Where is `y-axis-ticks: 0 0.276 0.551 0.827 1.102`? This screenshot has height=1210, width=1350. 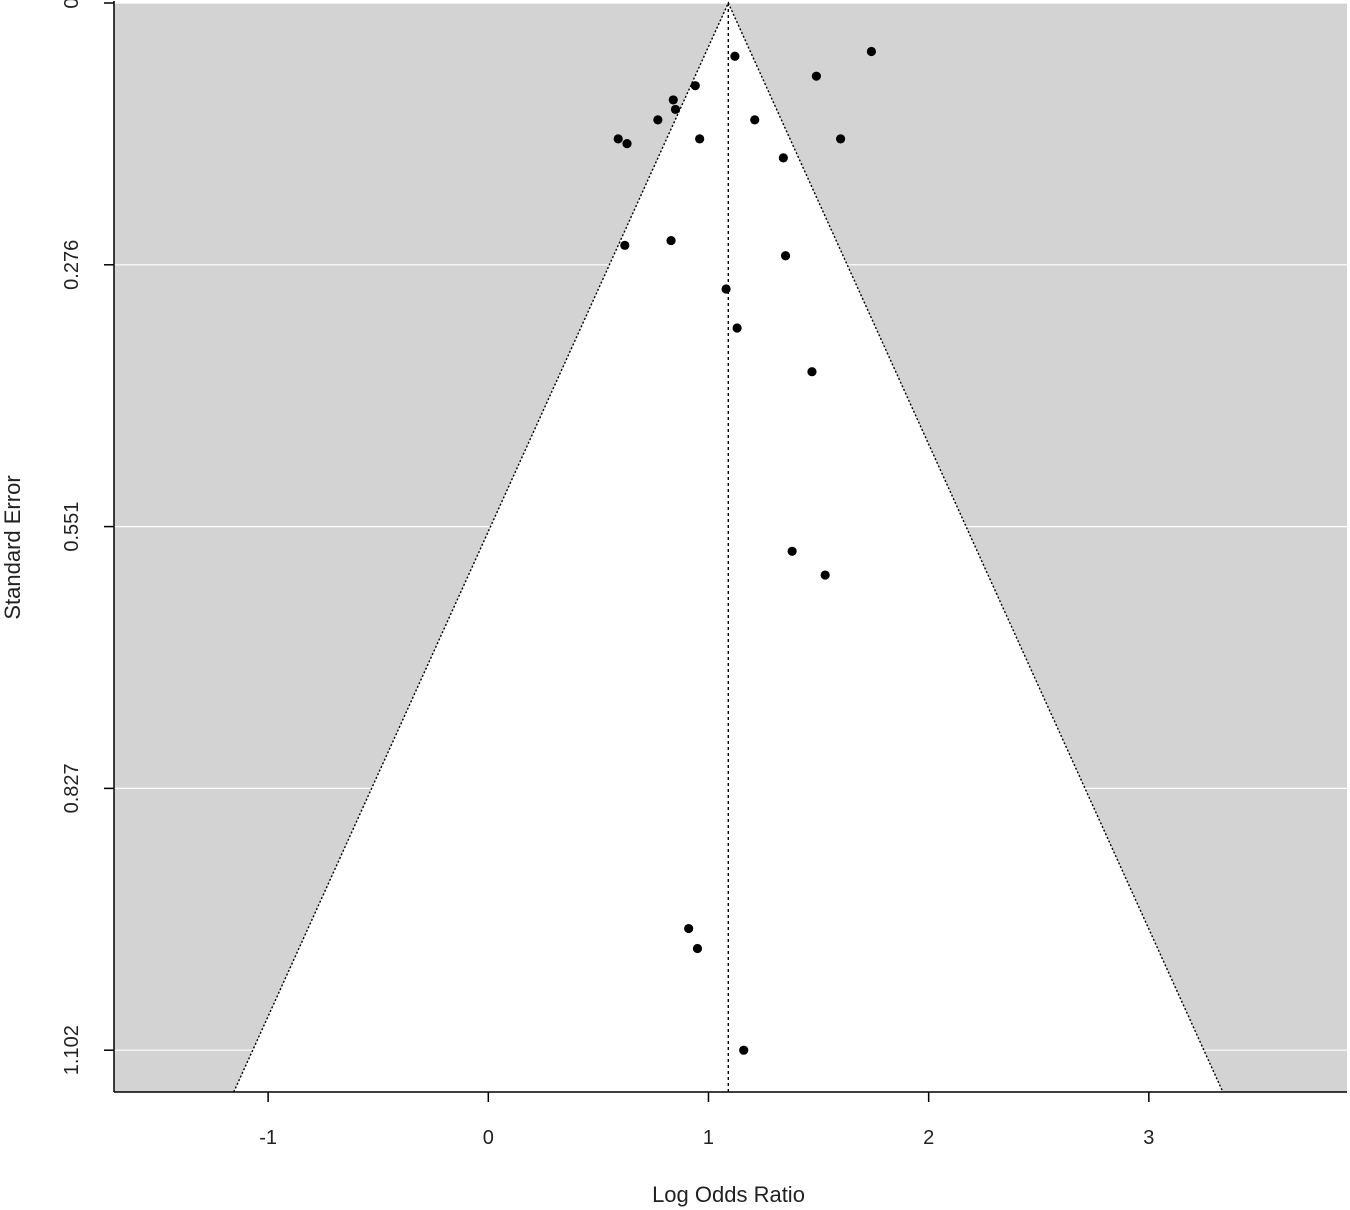 y-axis-ticks: 0 0.276 0.551 0.827 1.102 is located at coordinates (87, 537).